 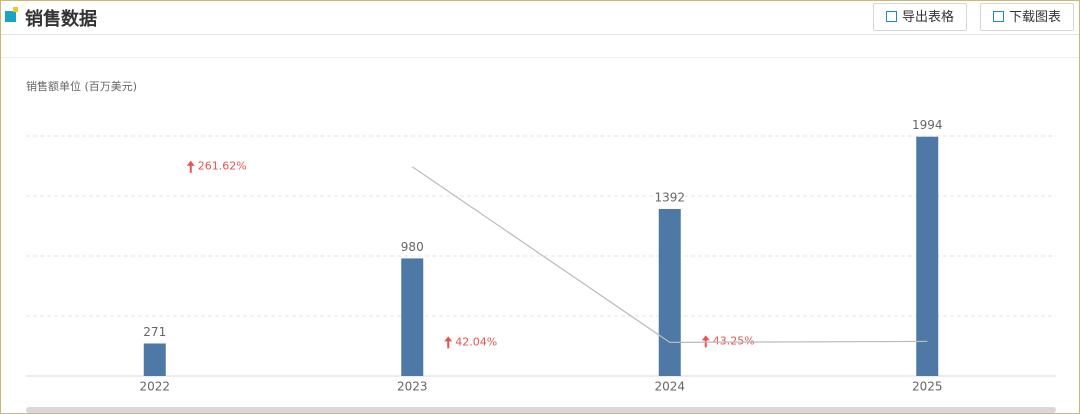 I want to click on download-button: 下载图表, so click(x=1027, y=17).